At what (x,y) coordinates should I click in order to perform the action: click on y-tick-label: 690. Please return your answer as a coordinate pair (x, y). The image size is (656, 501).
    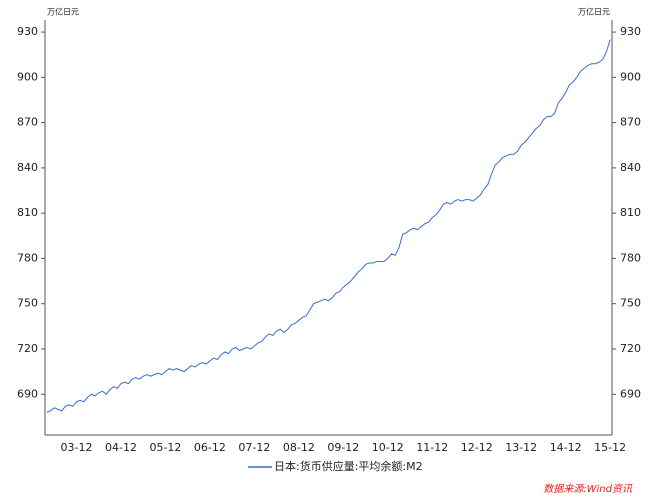
    Looking at the image, I should click on (27, 393).